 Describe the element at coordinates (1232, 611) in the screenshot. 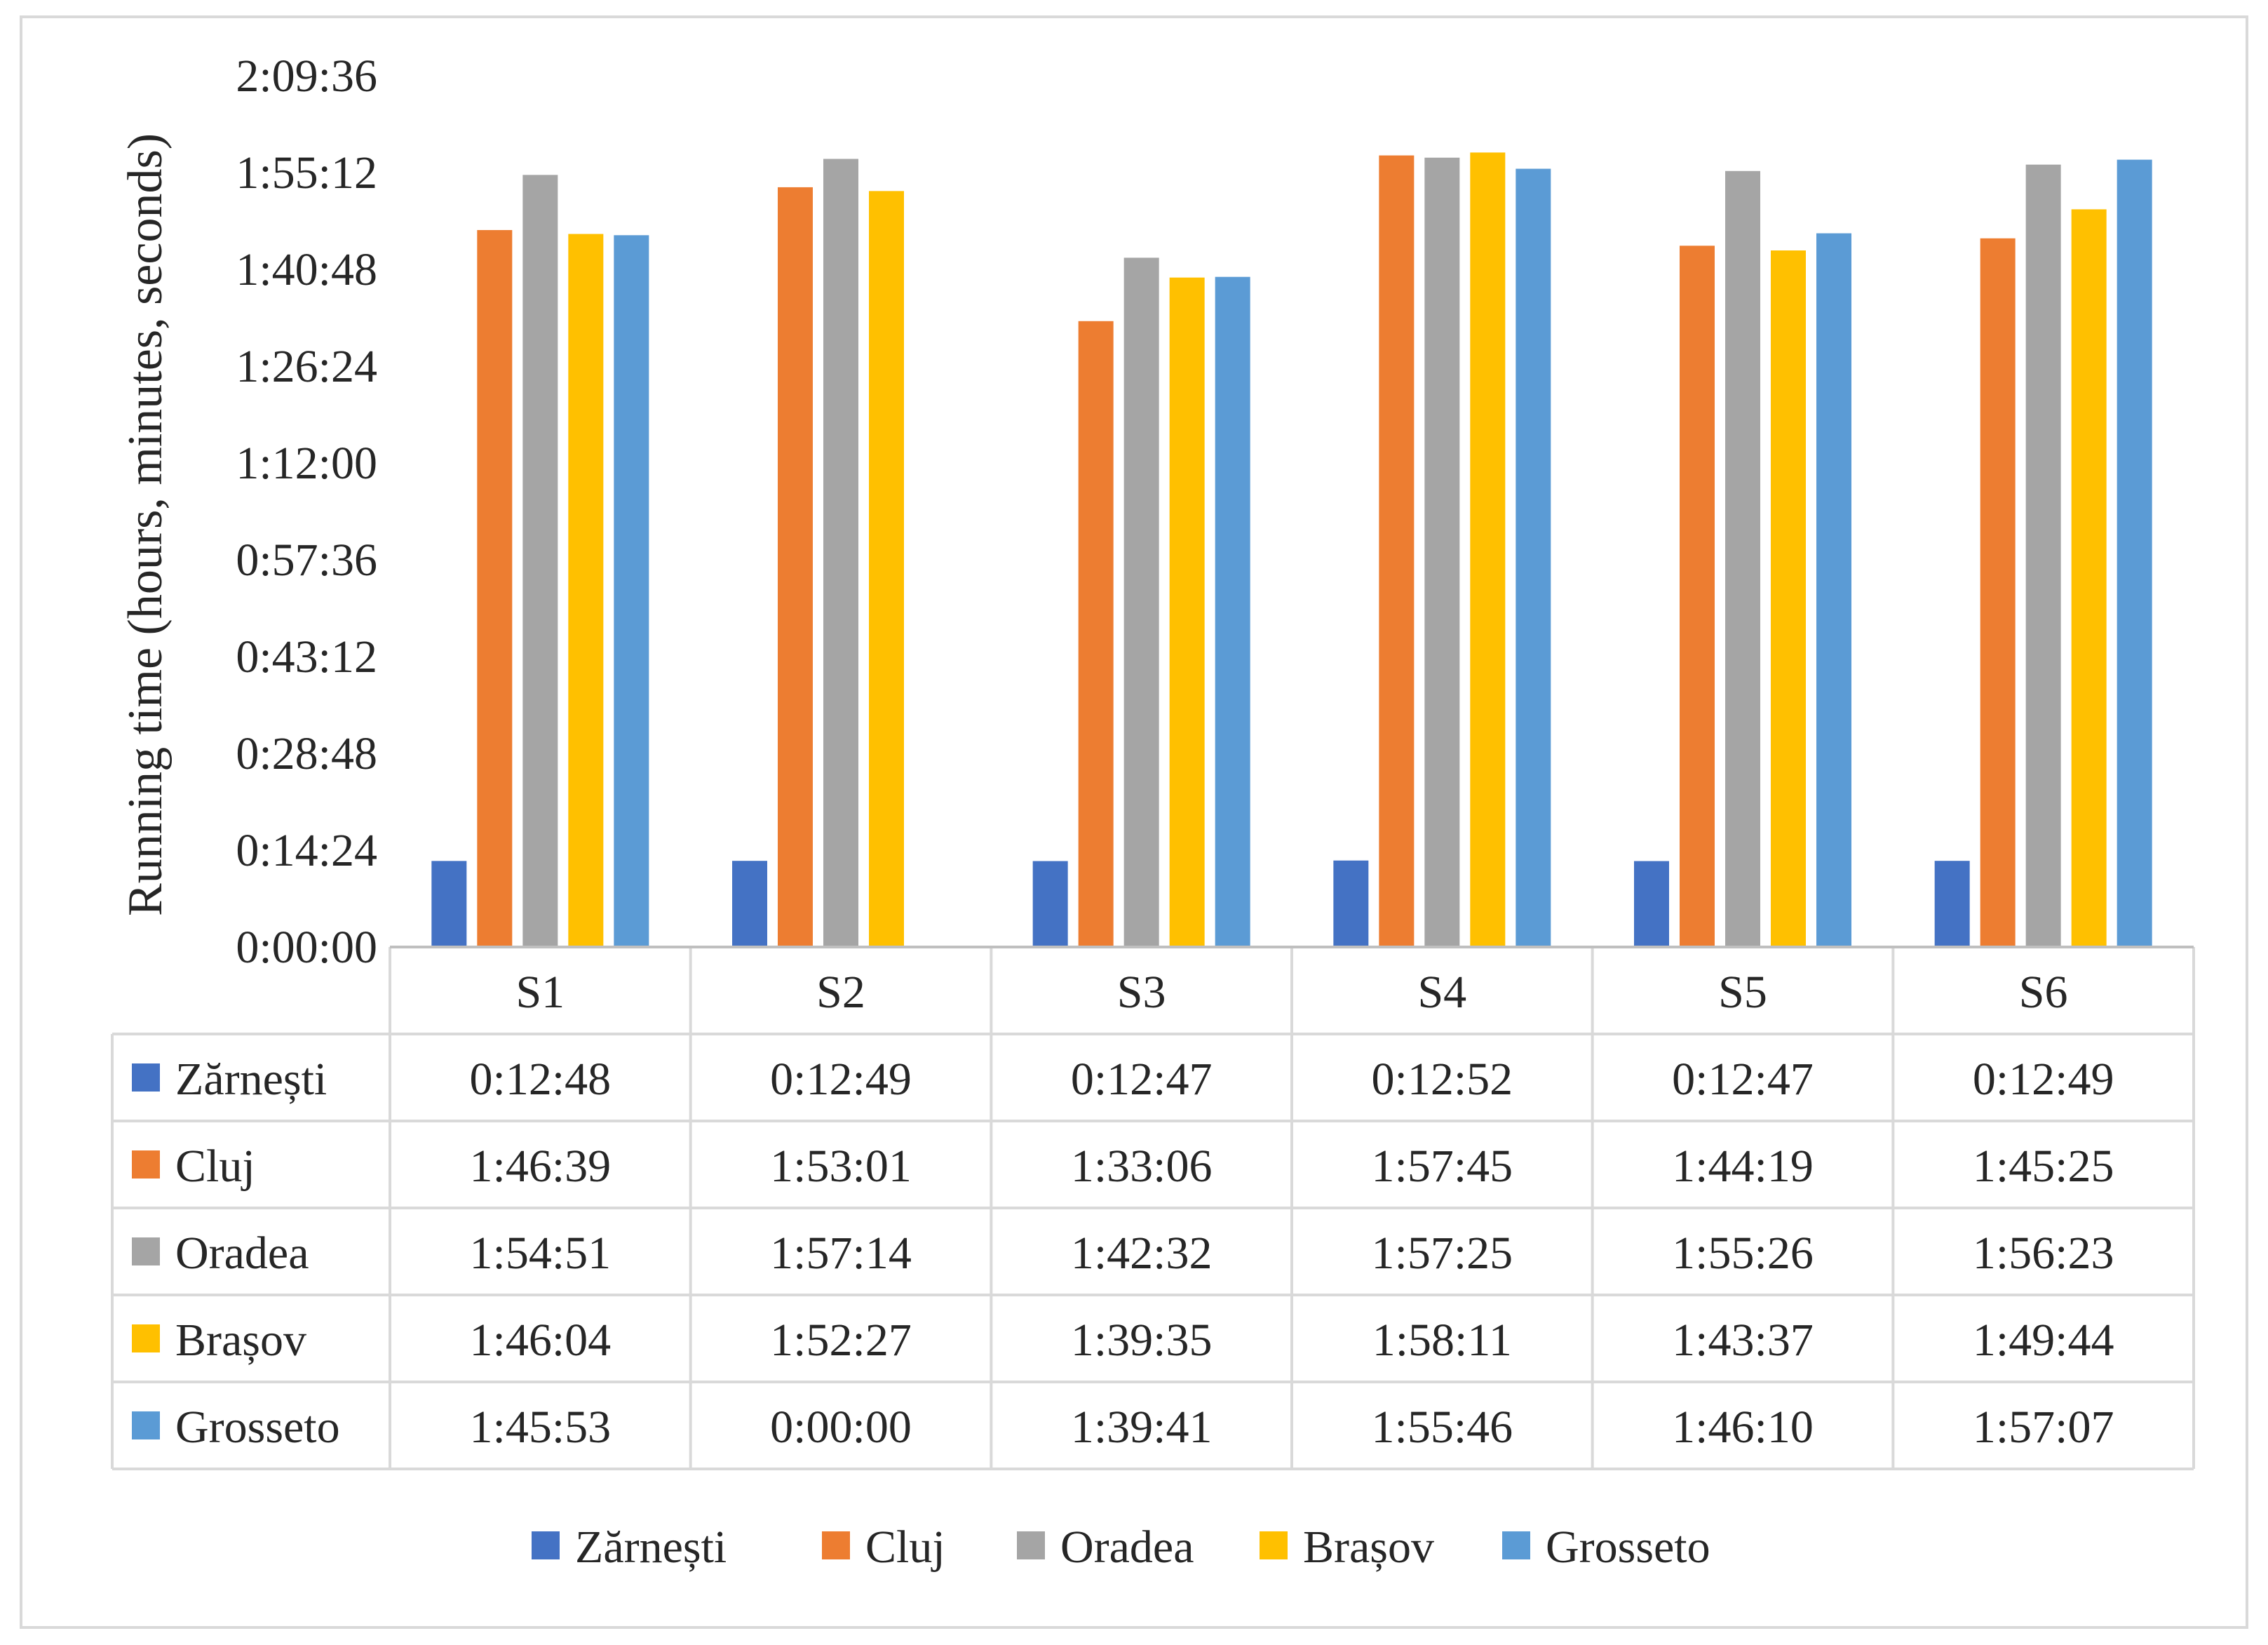

I see `bar-grosseto-s3` at that location.